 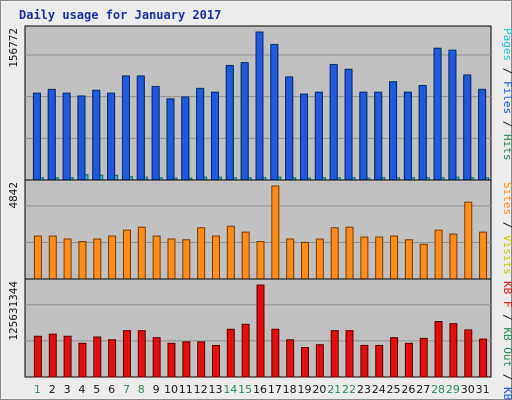 I want to click on legend-item-hits: Hits, so click(x=506, y=147).